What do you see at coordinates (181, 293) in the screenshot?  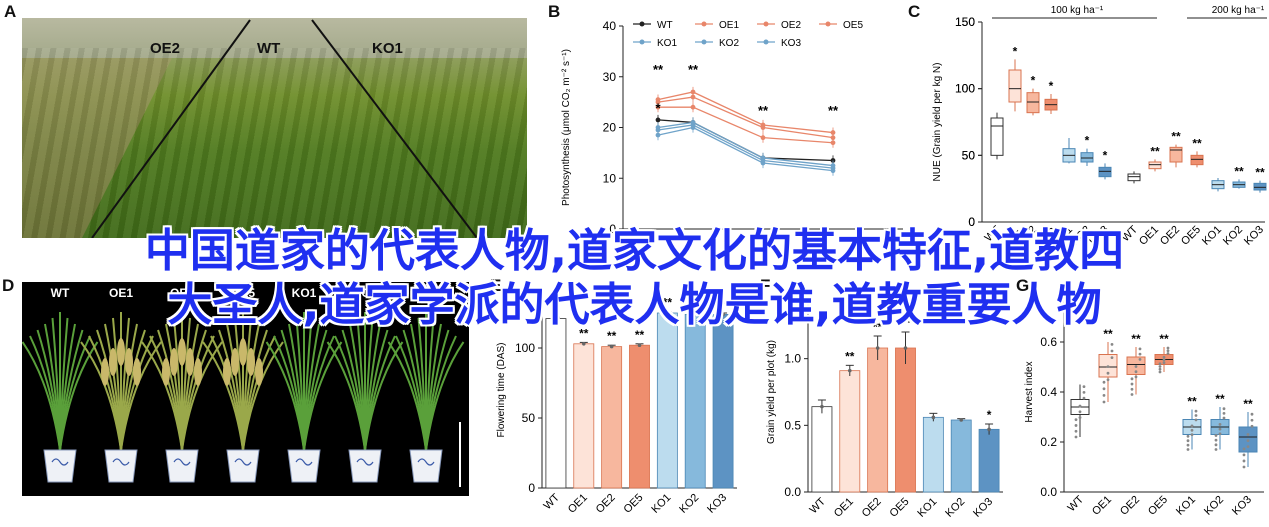 I see `plant-label: OE2` at bounding box center [181, 293].